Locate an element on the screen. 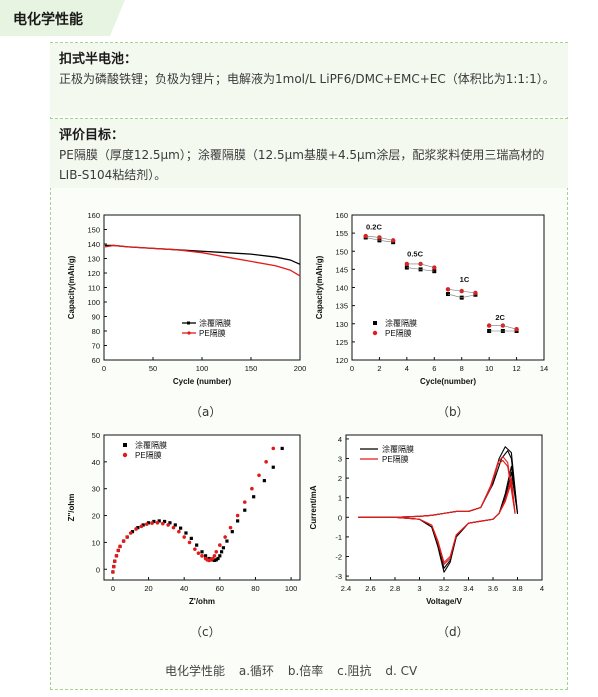  x-tick-label: 40 is located at coordinates (184, 588).